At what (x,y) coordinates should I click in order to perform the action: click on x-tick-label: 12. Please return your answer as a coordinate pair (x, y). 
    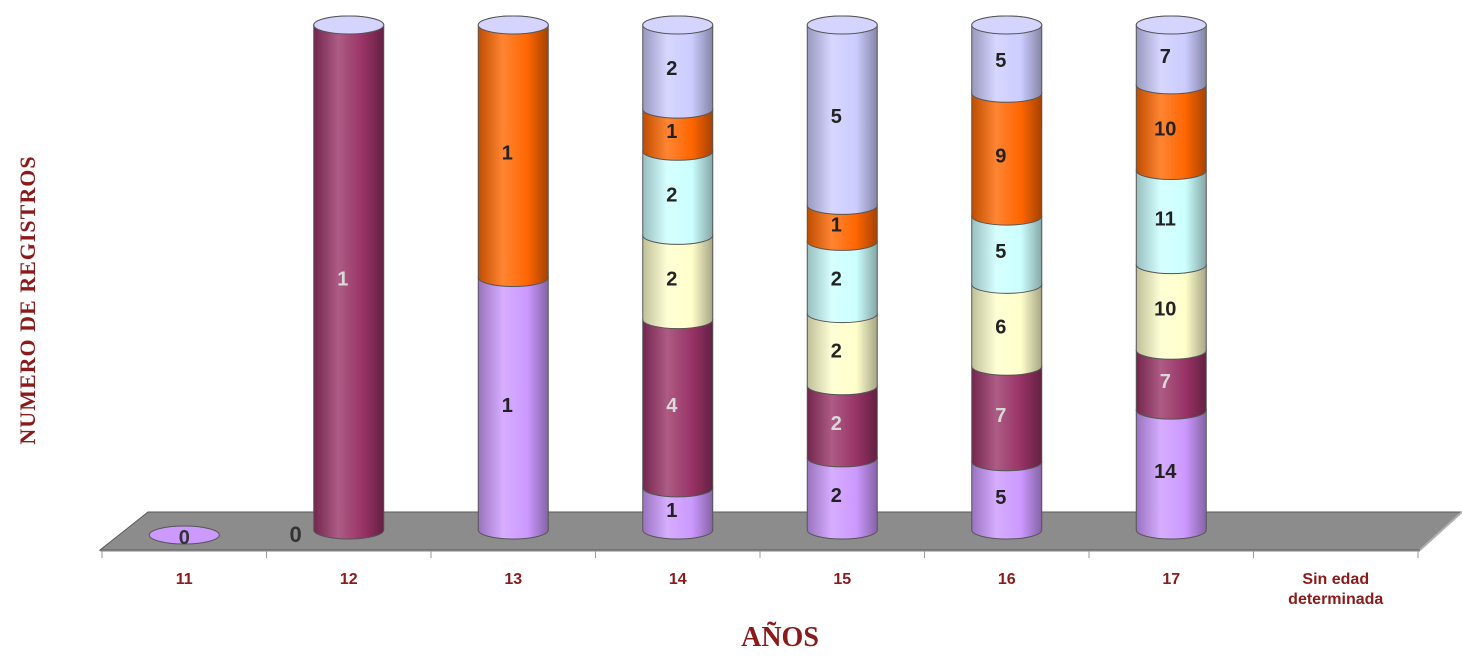
    Looking at the image, I should click on (349, 579).